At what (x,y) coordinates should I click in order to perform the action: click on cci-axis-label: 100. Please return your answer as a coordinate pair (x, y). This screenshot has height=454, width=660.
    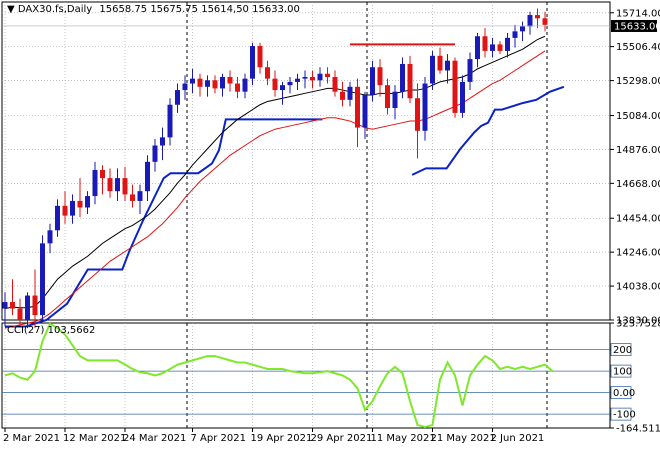
    Looking at the image, I should click on (622, 372).